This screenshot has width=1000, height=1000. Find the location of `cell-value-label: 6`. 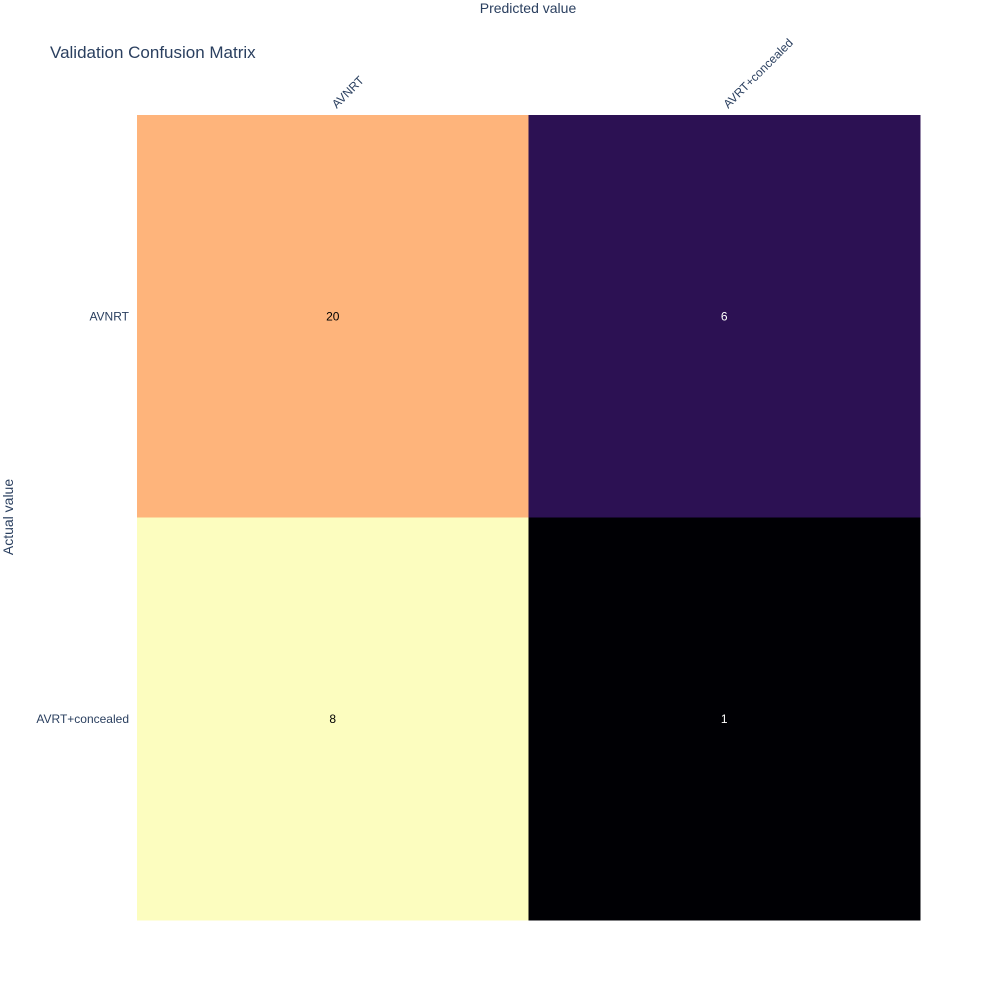

cell-value-label: 6 is located at coordinates (724, 316).